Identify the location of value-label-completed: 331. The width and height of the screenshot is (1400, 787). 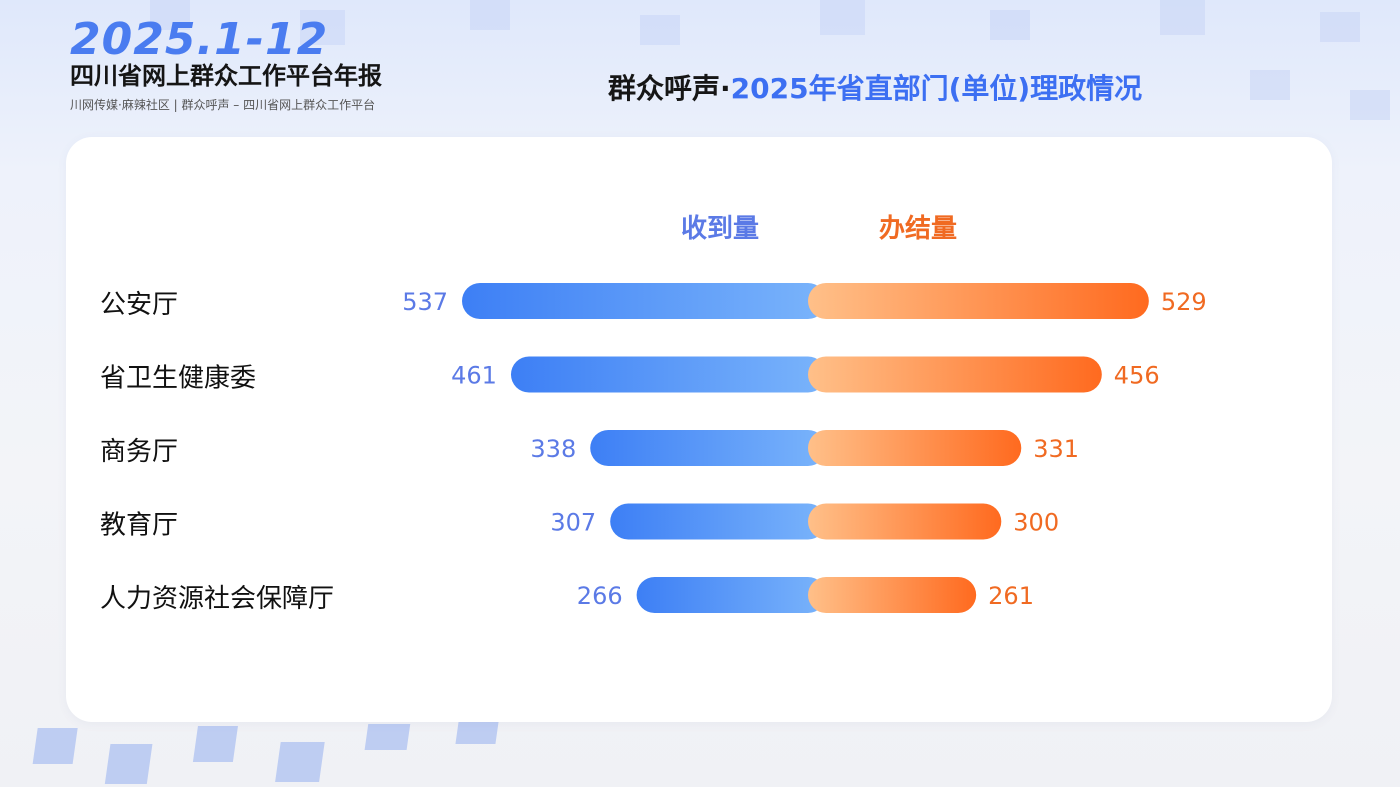
(1056, 449).